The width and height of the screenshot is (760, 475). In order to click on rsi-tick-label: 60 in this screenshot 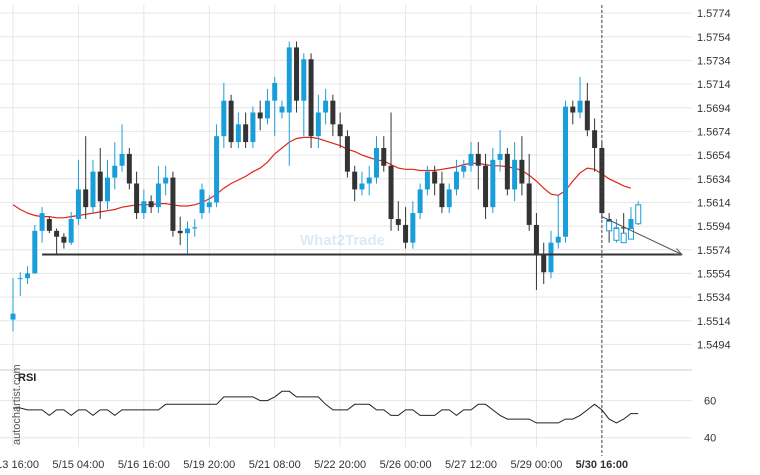, I will do `click(710, 402)`.